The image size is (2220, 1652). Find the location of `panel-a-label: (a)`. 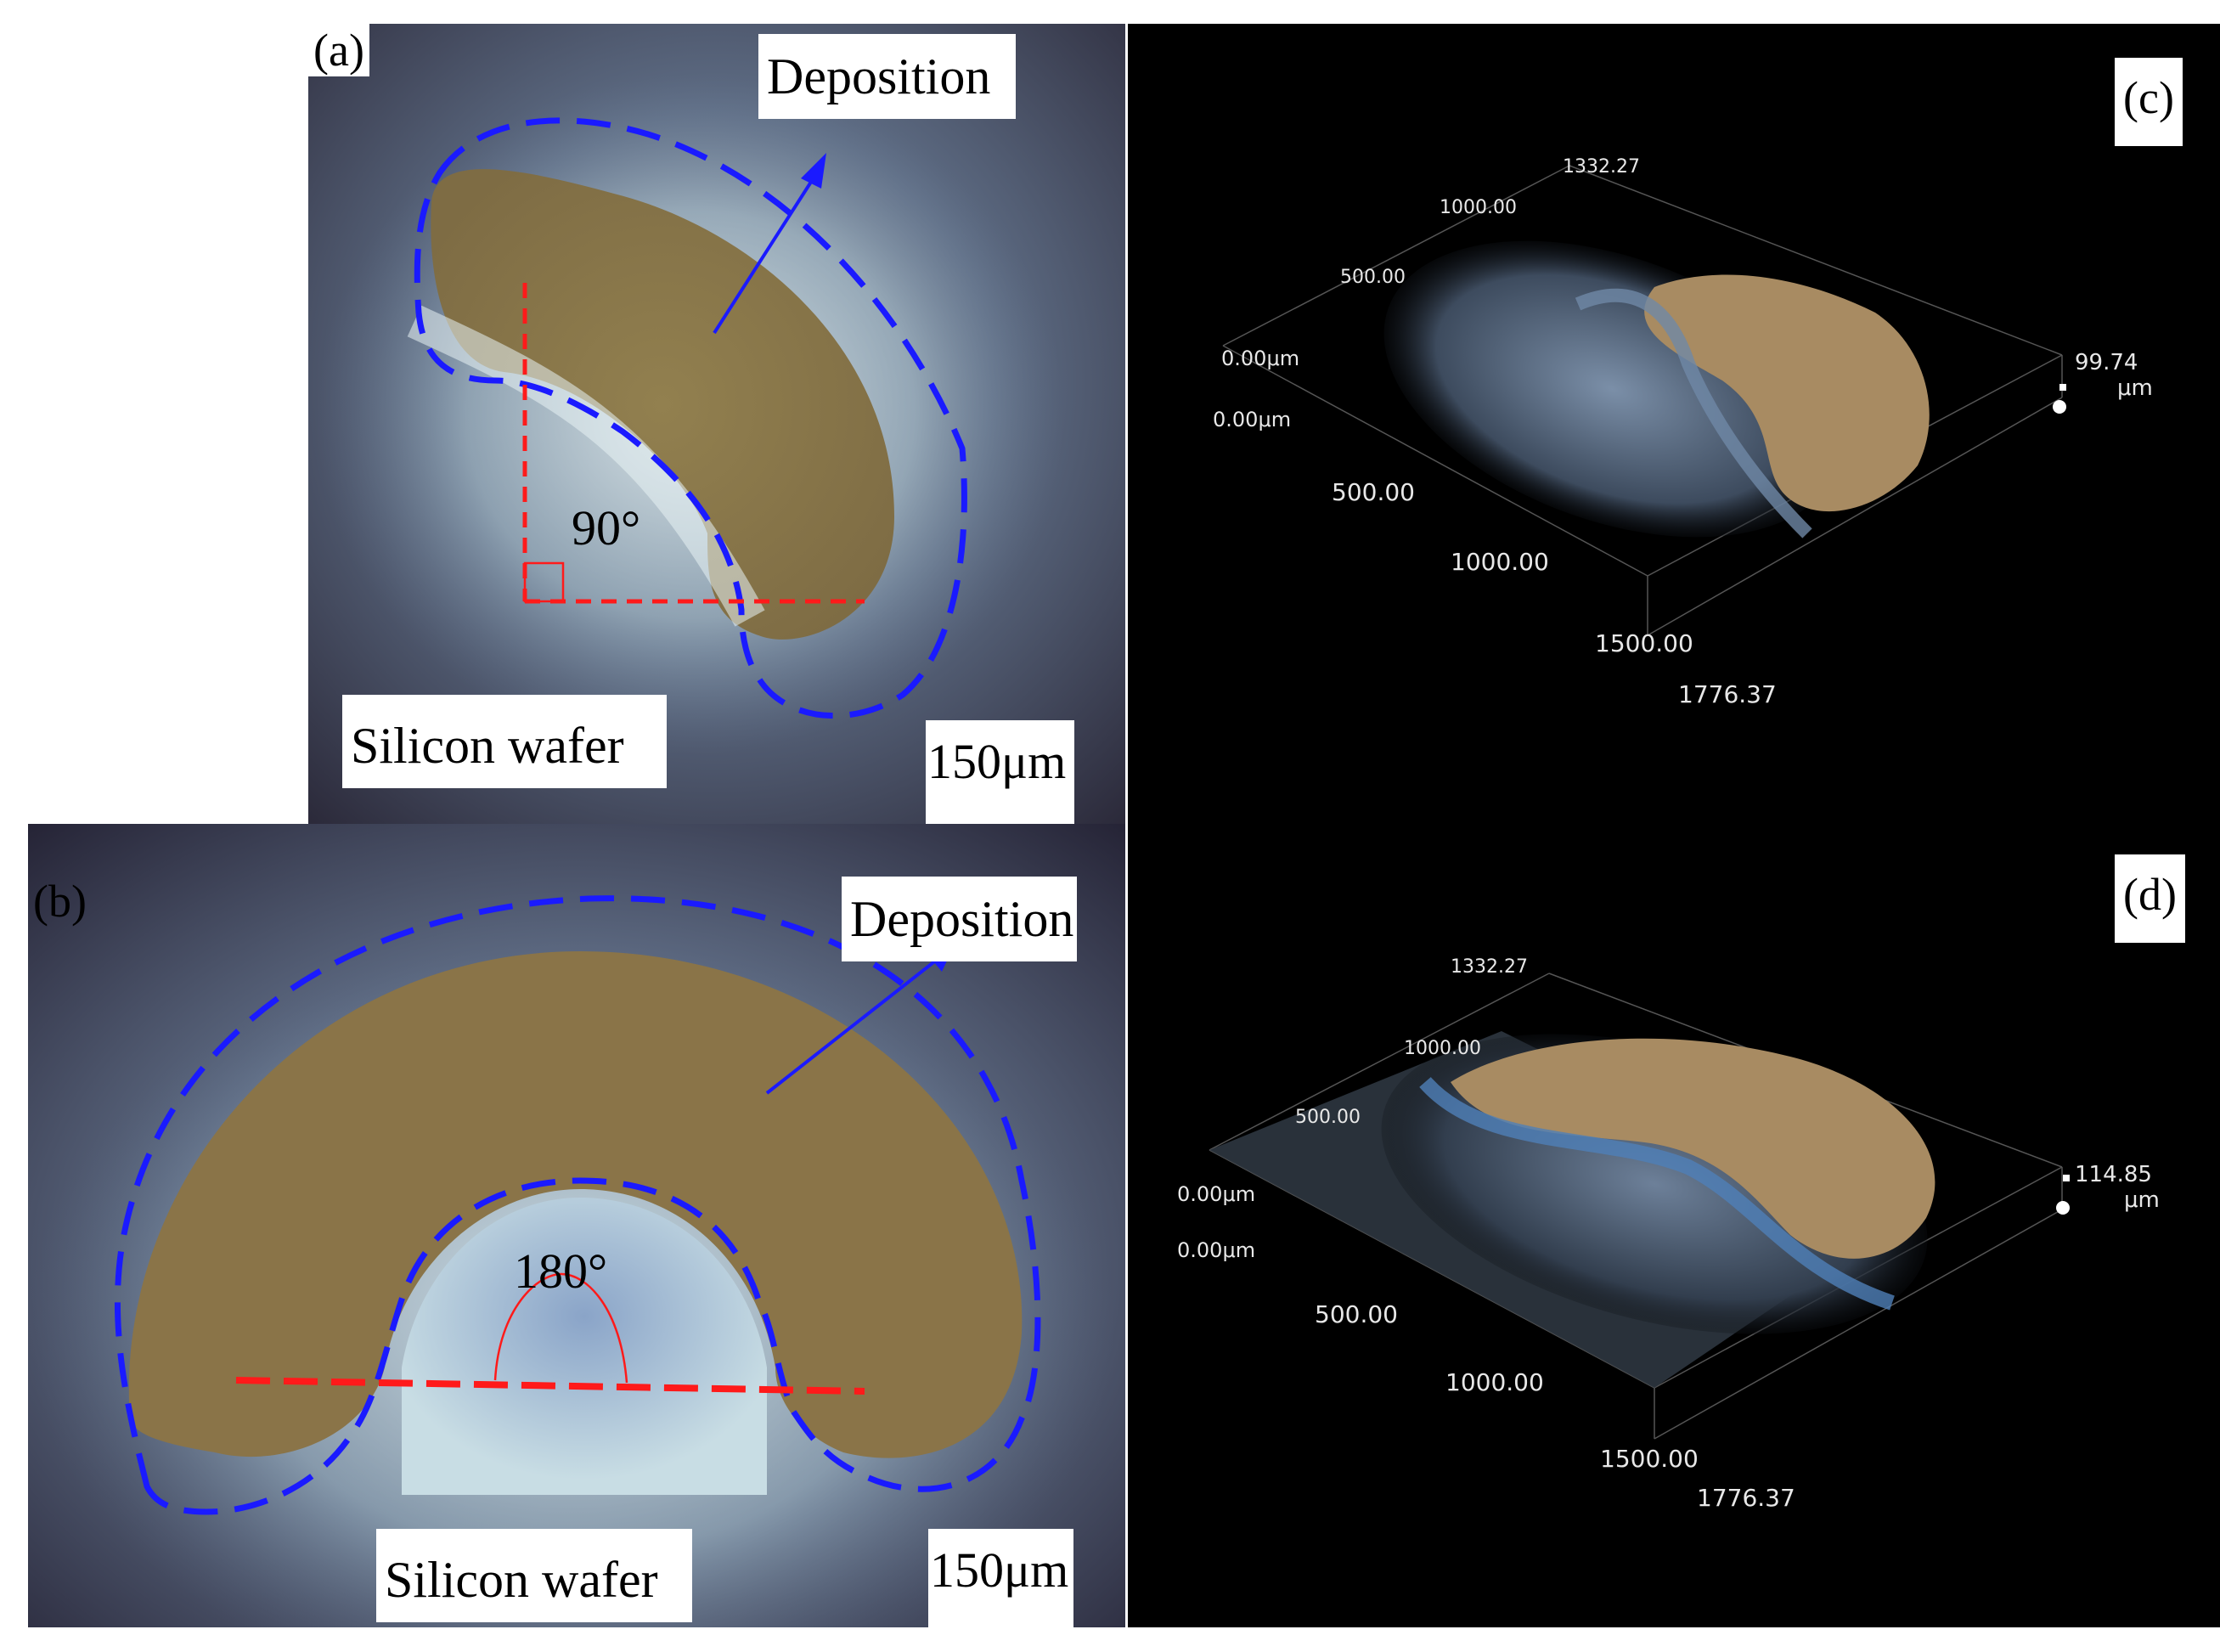

panel-a-label: (a) is located at coordinates (338, 50).